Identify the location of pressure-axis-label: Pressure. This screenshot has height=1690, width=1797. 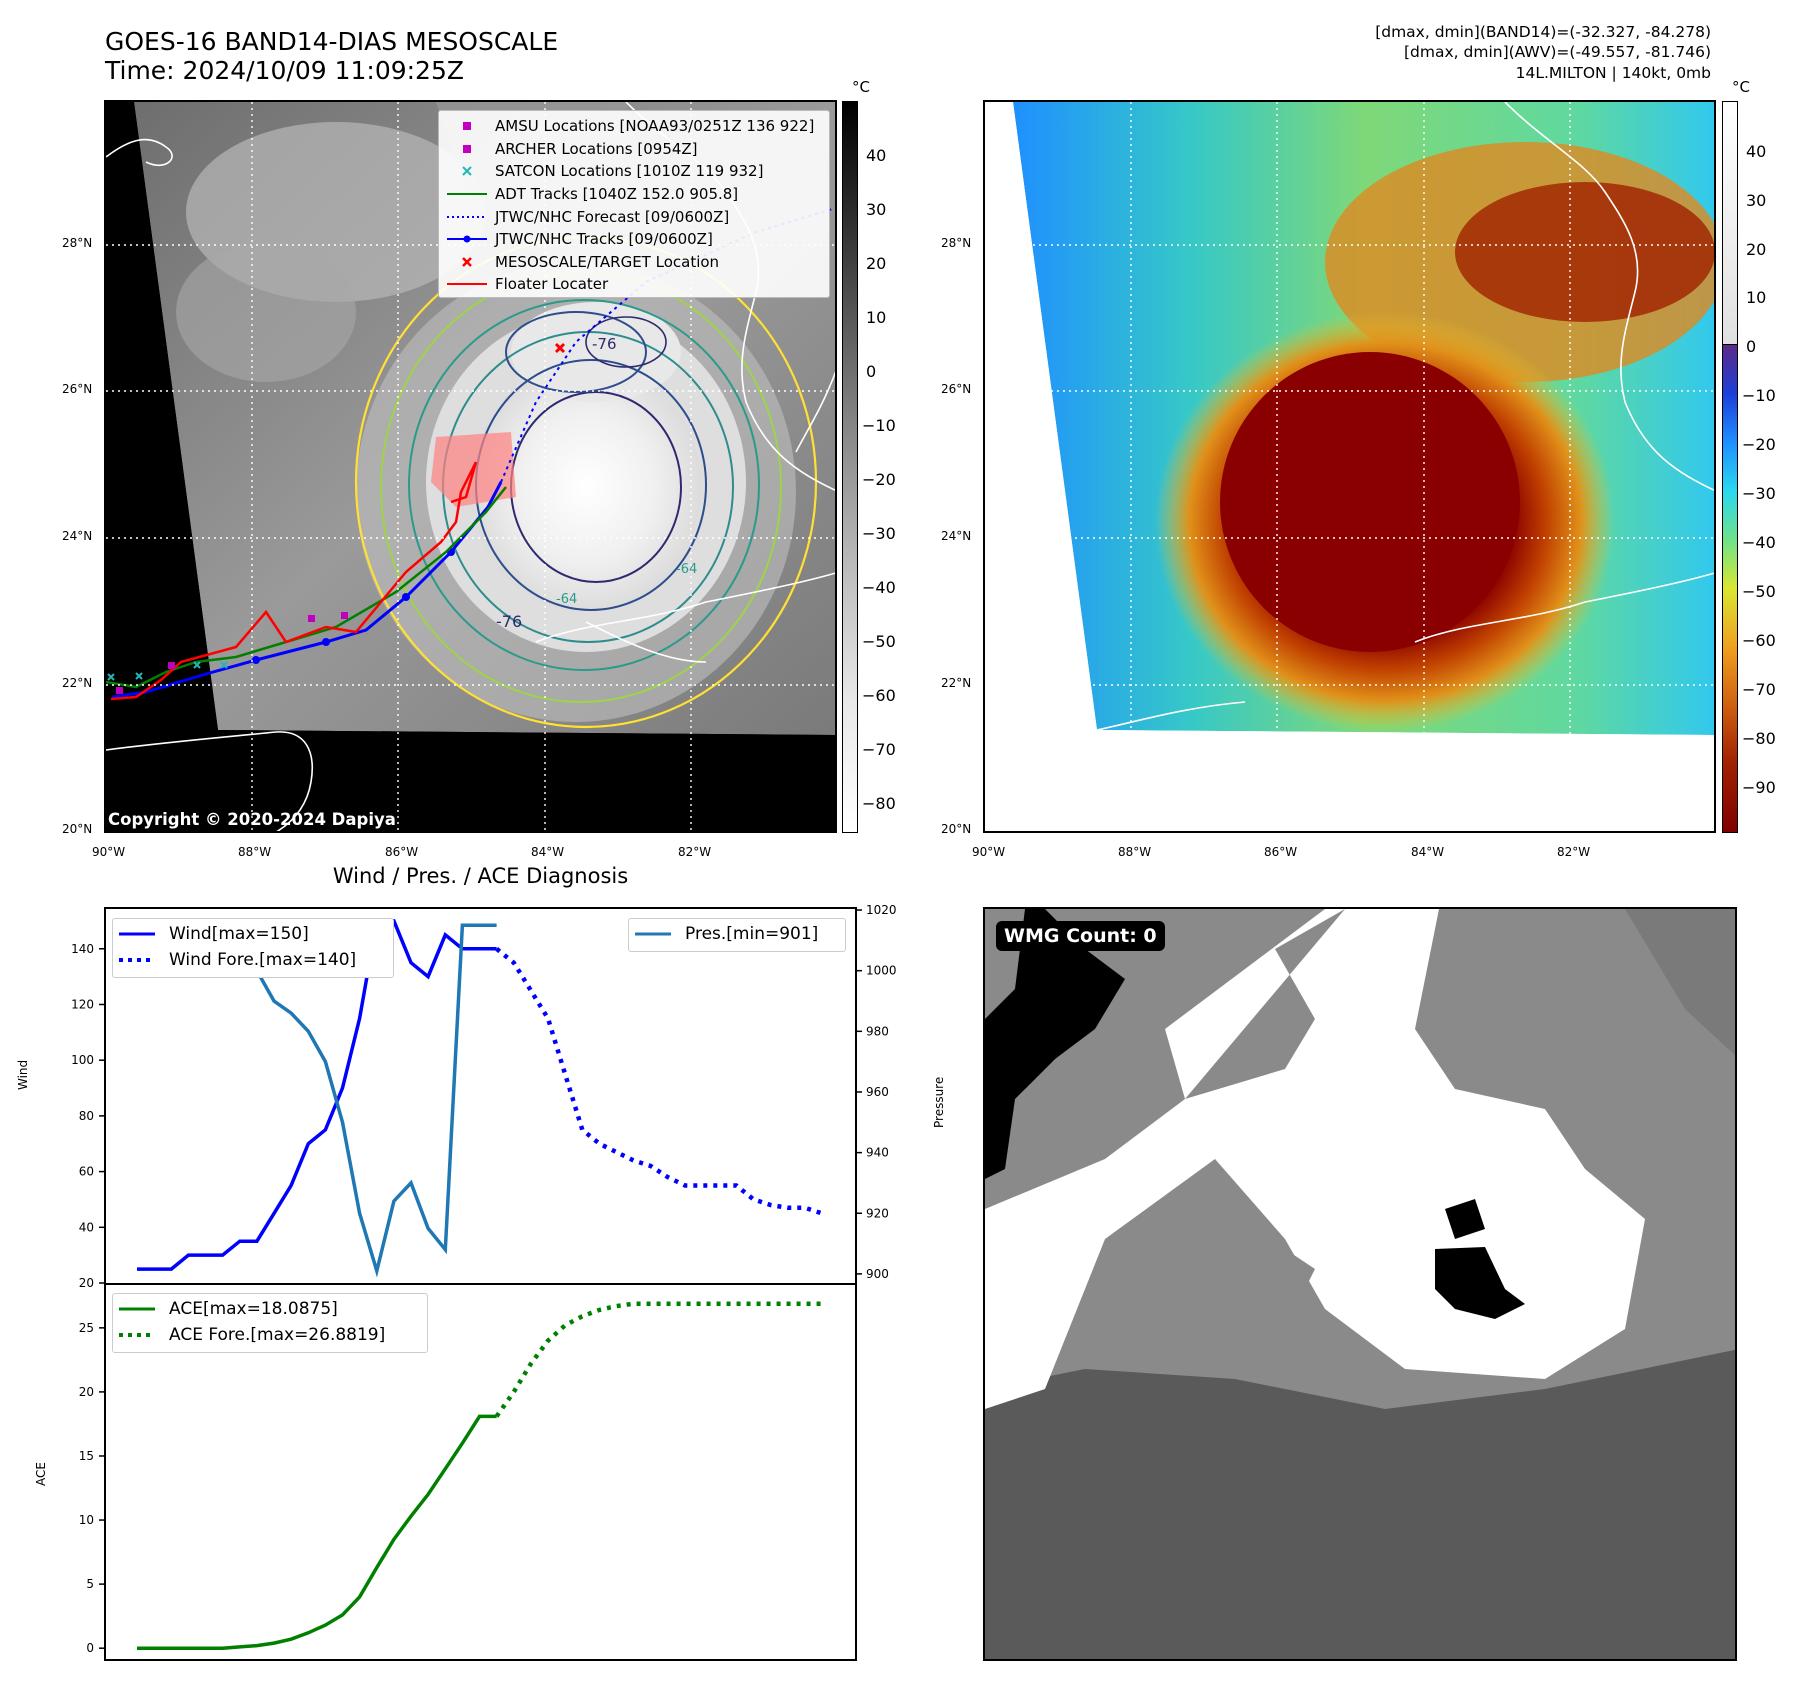
(939, 1102).